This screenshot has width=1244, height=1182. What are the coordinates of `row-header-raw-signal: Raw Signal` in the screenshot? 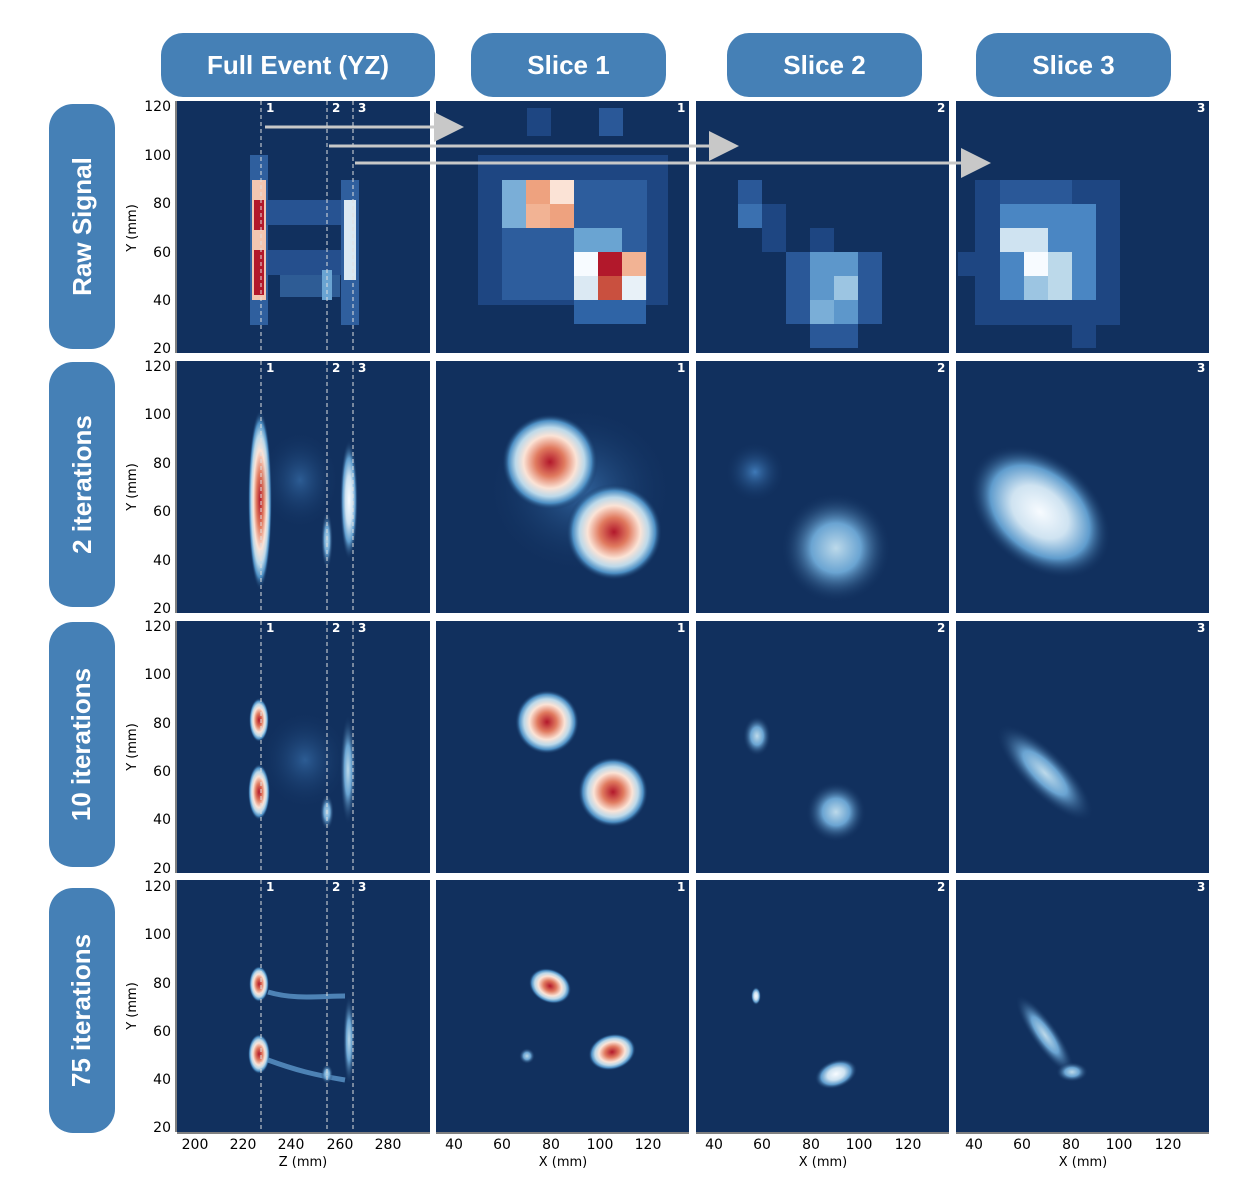 It's located at (82, 226).